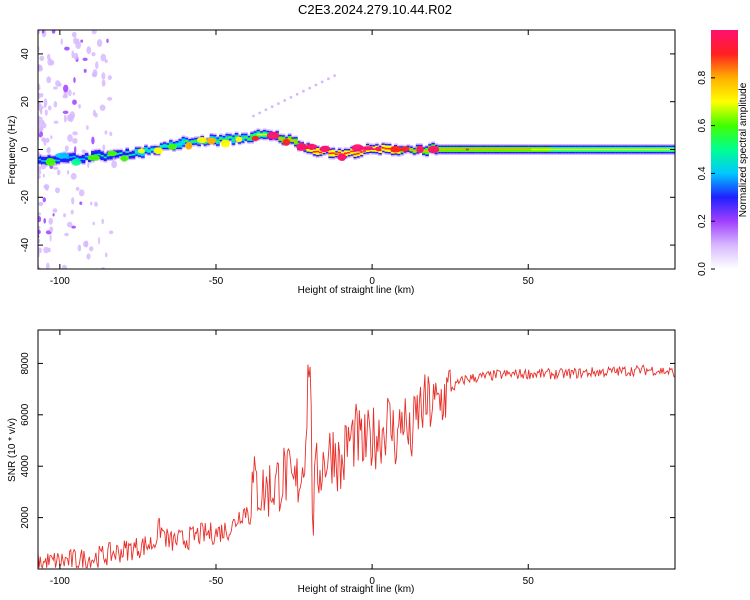  I want to click on colorbar-gradient, so click(724, 149).